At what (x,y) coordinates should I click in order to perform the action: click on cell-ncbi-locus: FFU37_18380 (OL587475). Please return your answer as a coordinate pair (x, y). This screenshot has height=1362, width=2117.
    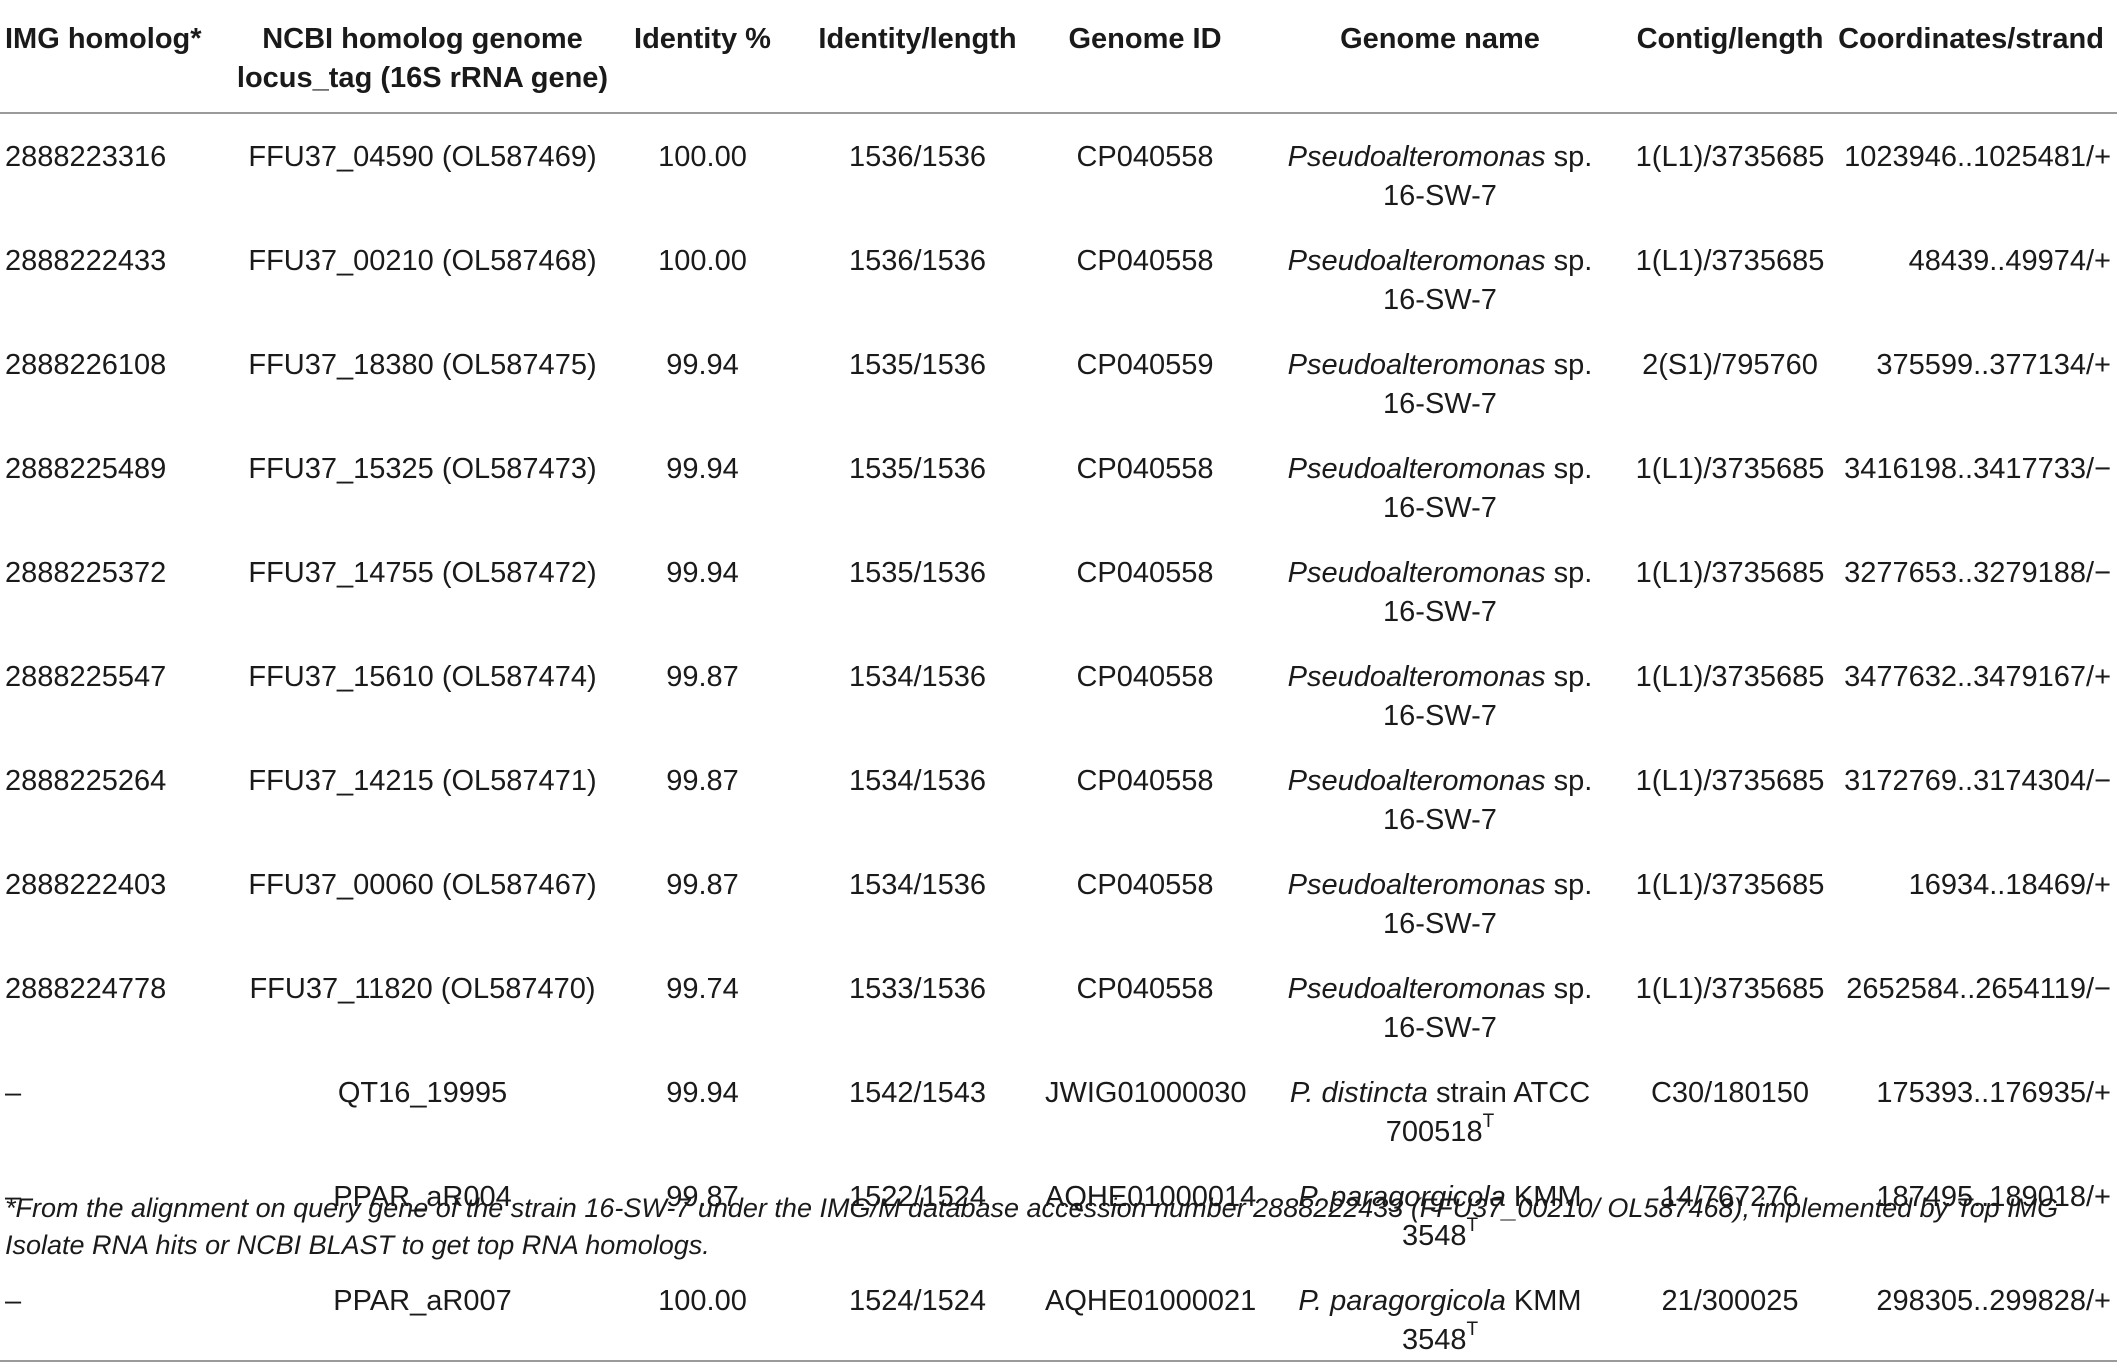
    Looking at the image, I should click on (422, 365).